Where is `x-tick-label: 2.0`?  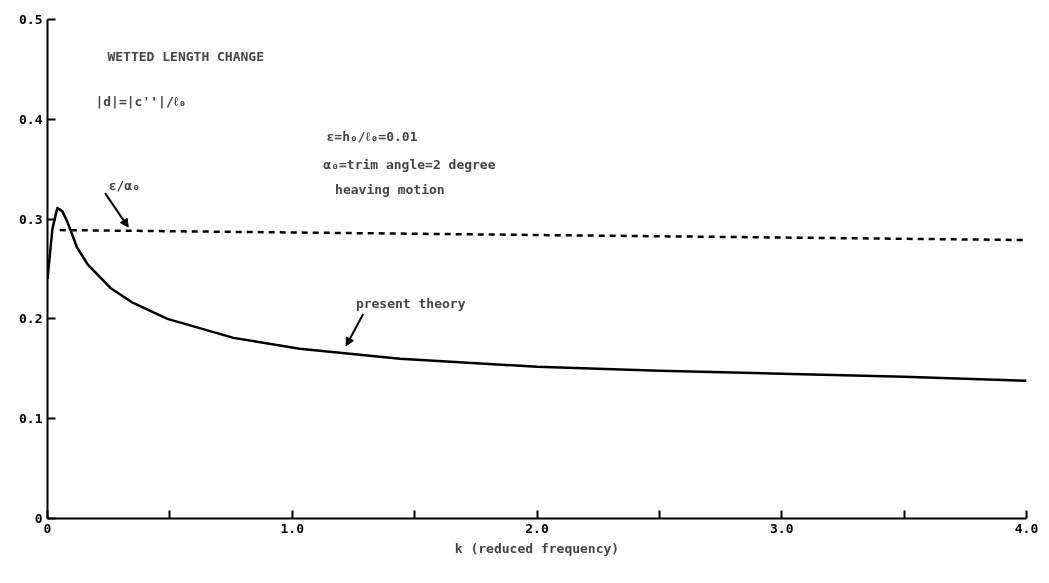
x-tick-label: 2.0 is located at coordinates (537, 528).